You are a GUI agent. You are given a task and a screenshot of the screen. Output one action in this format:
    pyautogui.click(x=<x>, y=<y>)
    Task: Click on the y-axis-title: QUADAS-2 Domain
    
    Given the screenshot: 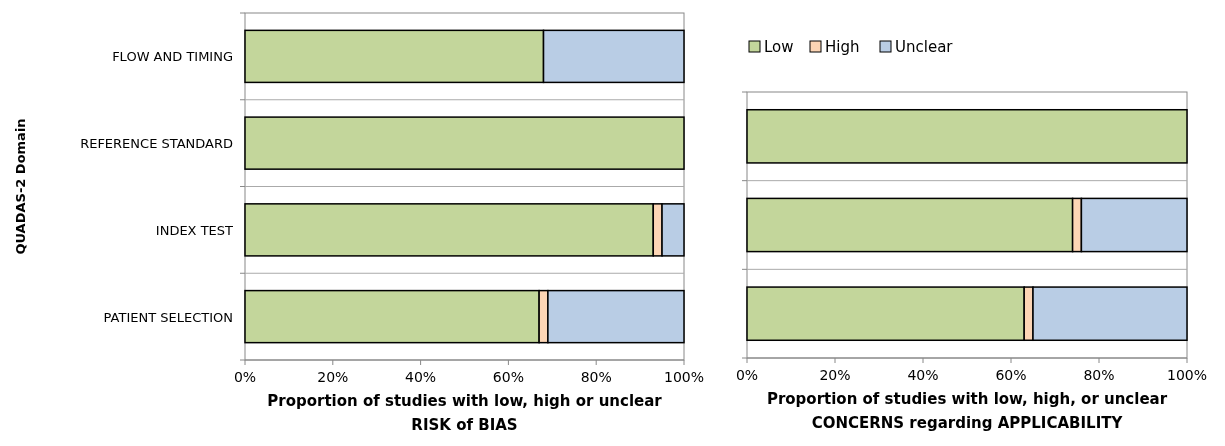 What is the action you would take?
    pyautogui.click(x=20, y=186)
    